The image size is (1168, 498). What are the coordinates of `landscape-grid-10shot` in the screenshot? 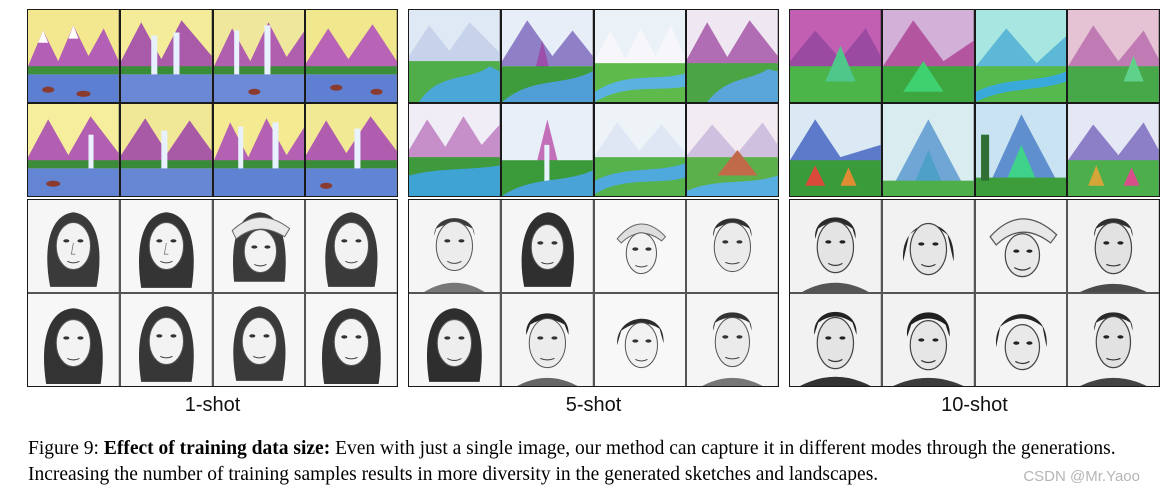 It's located at (974, 103).